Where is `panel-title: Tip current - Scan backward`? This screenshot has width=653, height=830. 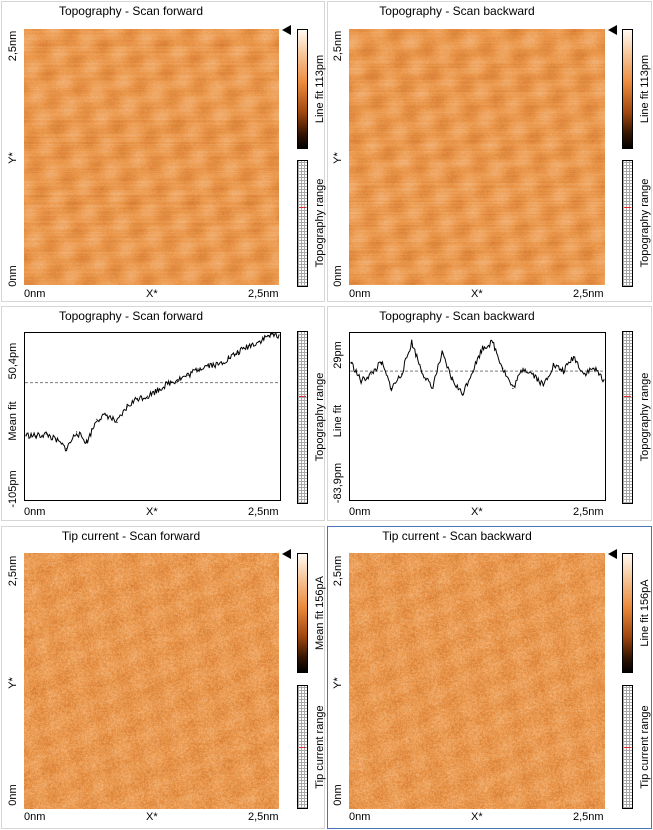 panel-title: Tip current - Scan backward is located at coordinates (457, 536).